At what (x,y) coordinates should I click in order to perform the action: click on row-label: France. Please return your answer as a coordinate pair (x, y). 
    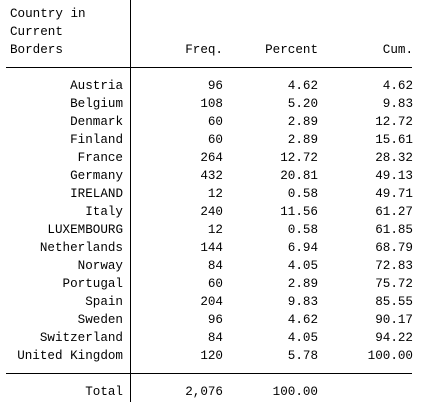
    Looking at the image, I should click on (100, 158).